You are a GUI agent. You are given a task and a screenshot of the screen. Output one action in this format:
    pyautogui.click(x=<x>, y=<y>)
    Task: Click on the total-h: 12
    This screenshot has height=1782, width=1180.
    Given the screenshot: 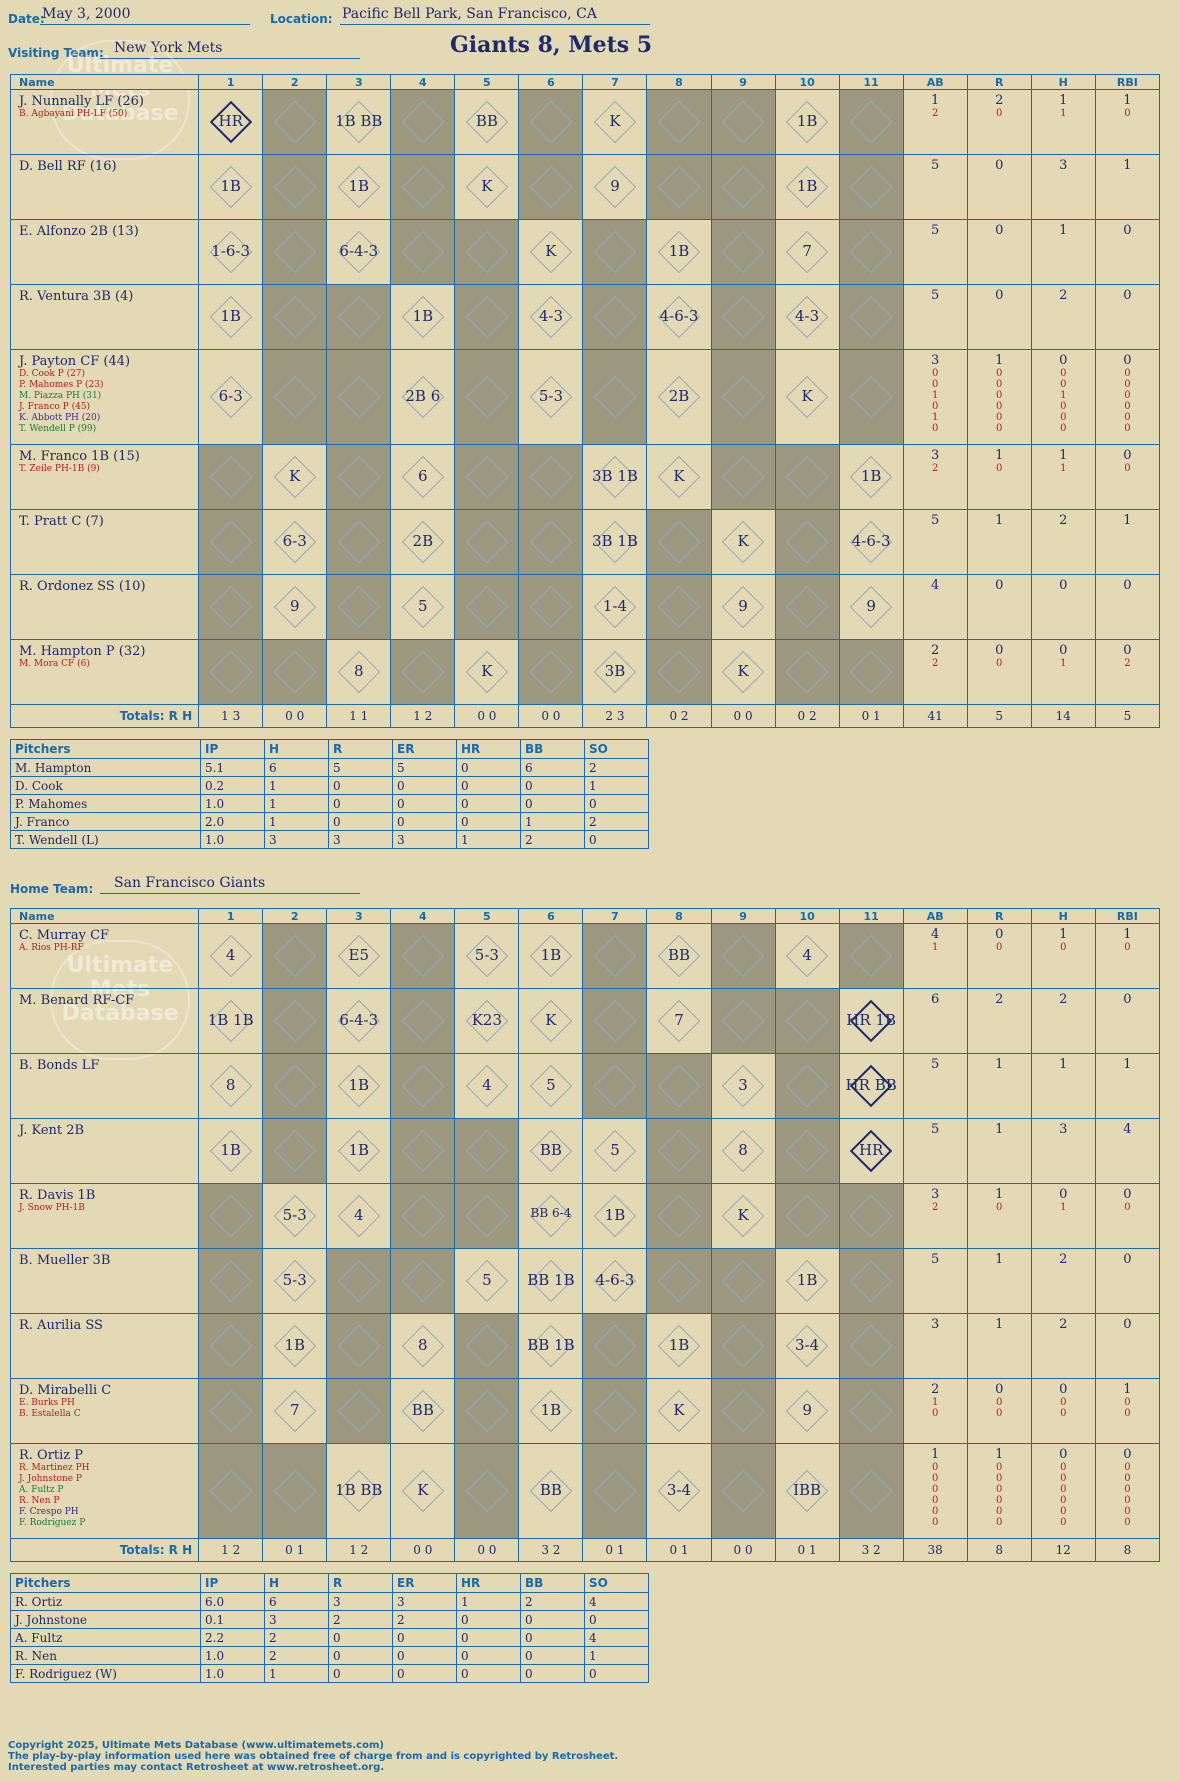 What is the action you would take?
    pyautogui.click(x=1063, y=1550)
    